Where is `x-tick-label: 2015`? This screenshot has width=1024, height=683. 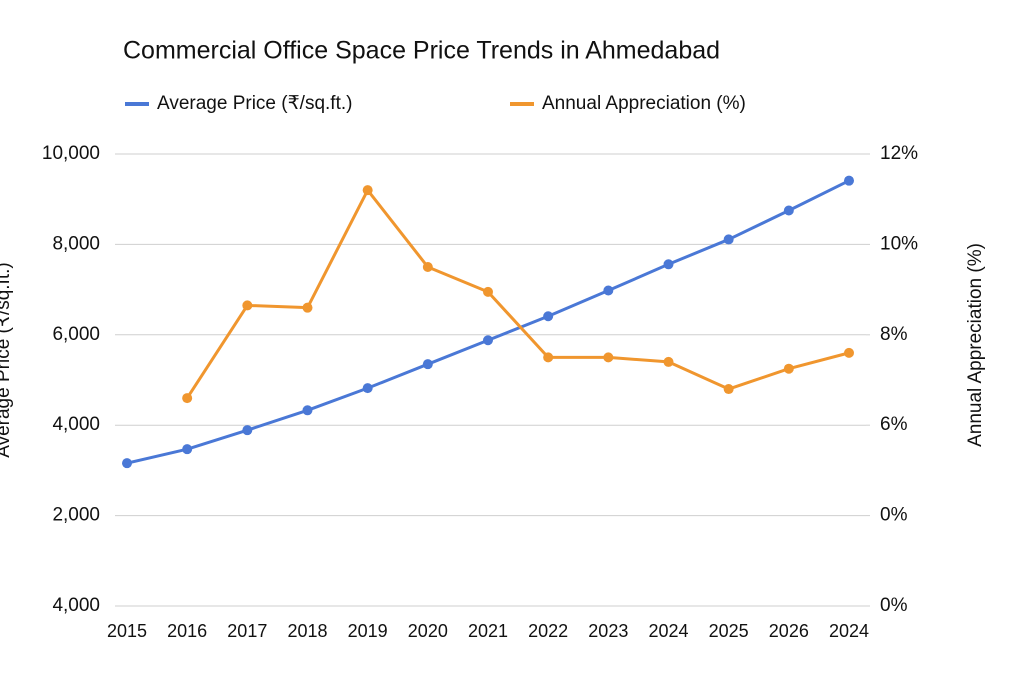 x-tick-label: 2015 is located at coordinates (127, 631).